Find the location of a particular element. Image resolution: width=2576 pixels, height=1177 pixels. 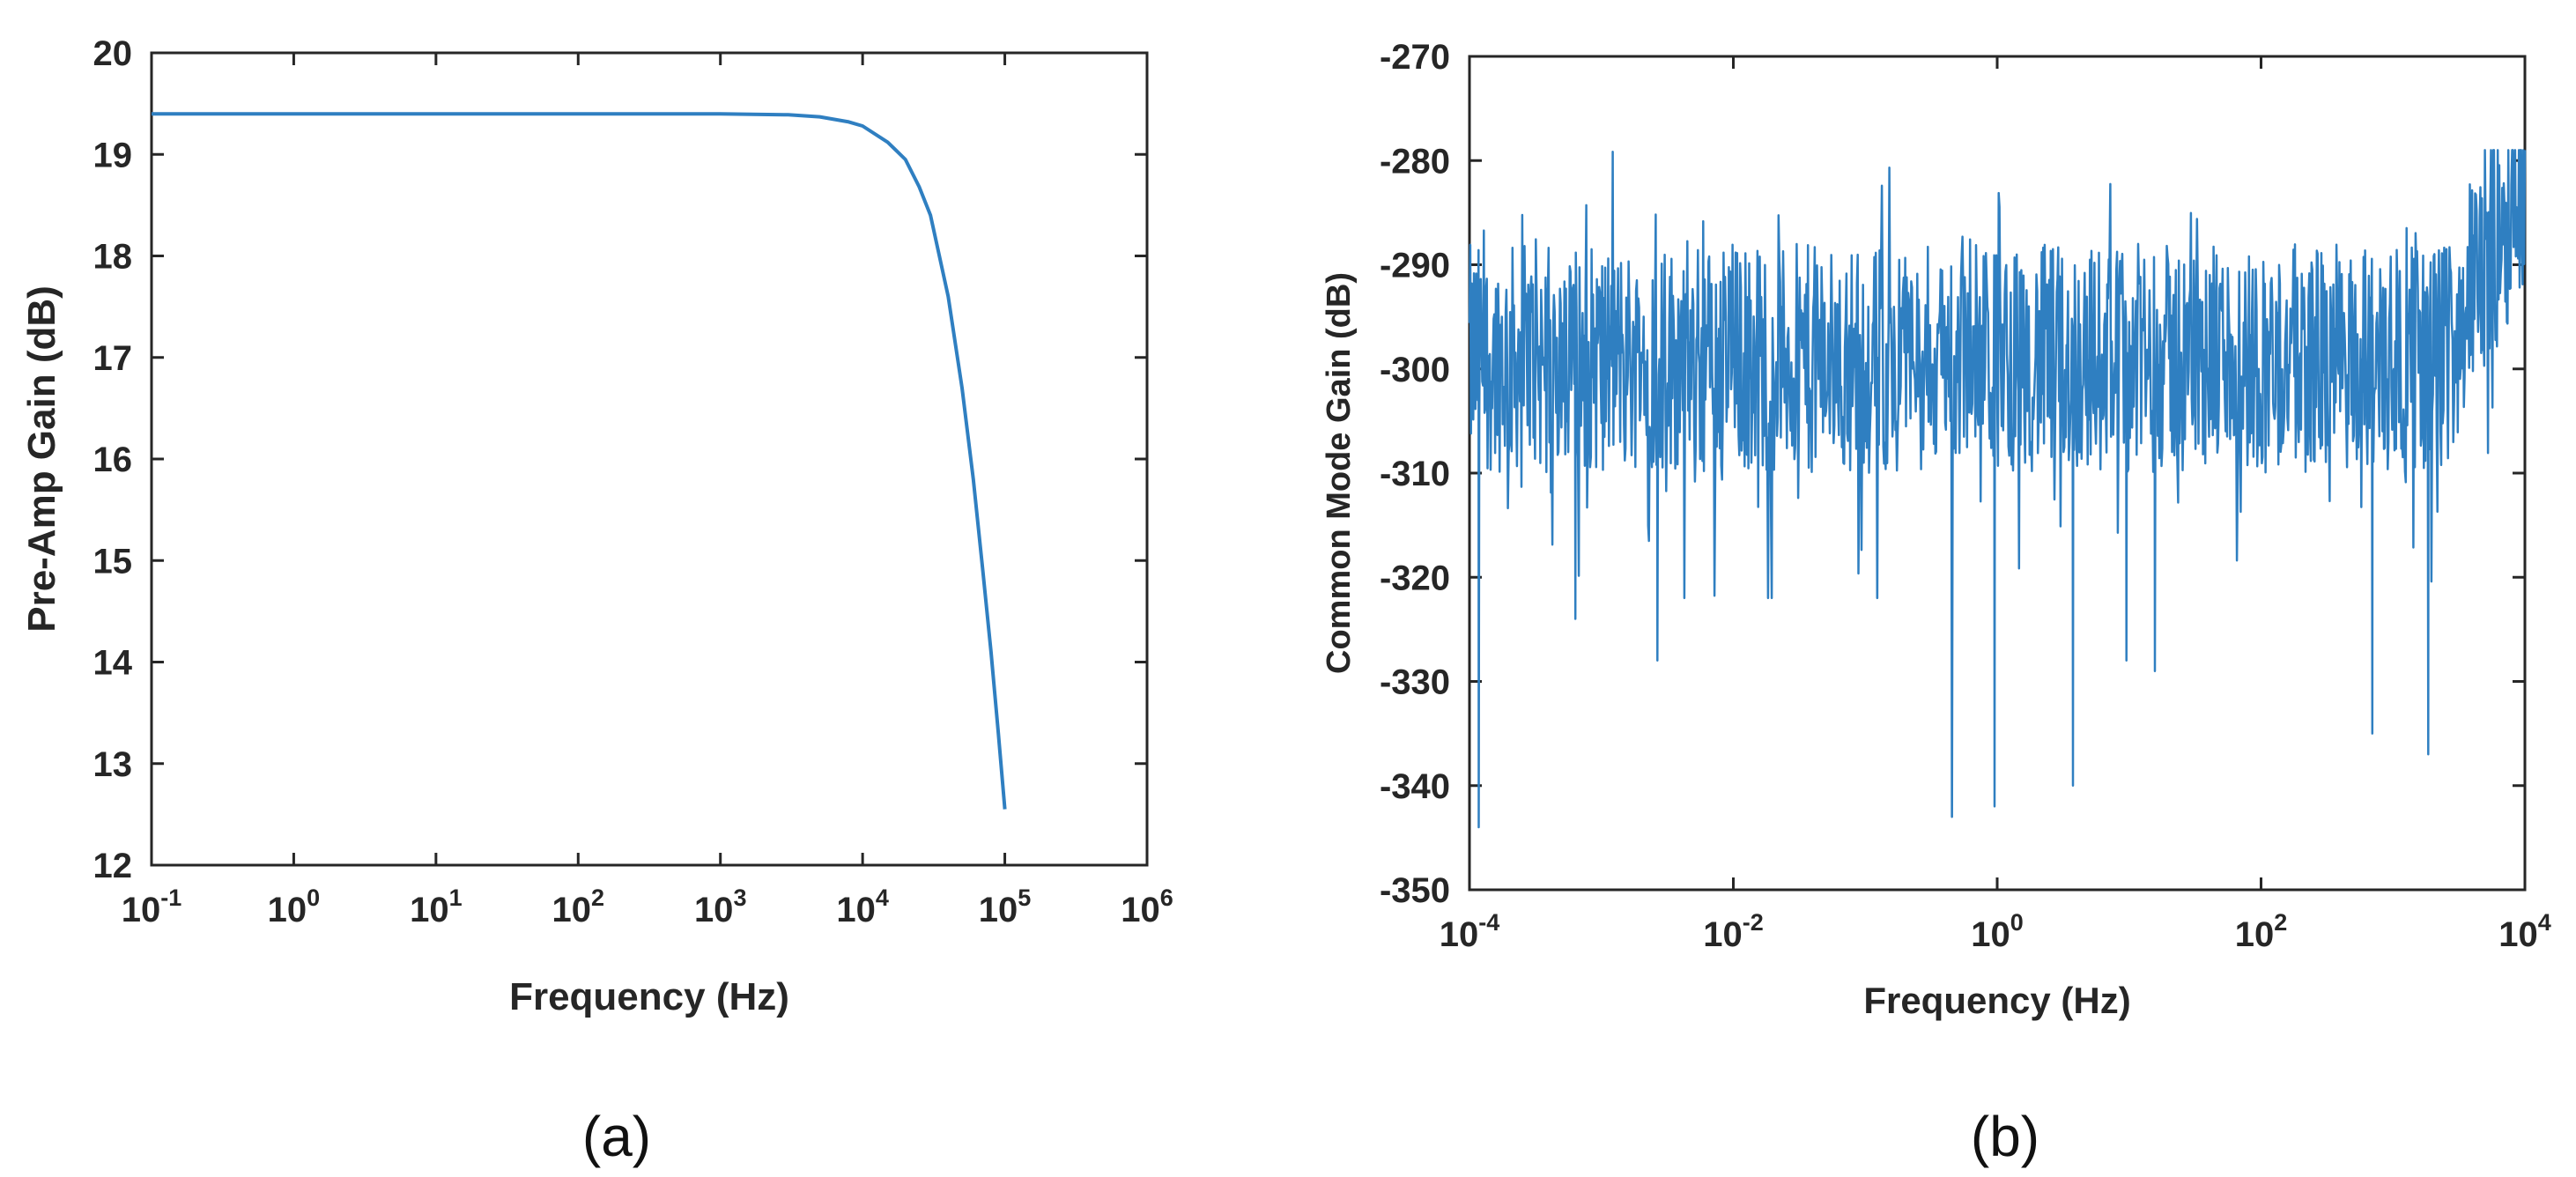

y-axis-label: Pre-Amp Gain (dB) is located at coordinates (42, 459).